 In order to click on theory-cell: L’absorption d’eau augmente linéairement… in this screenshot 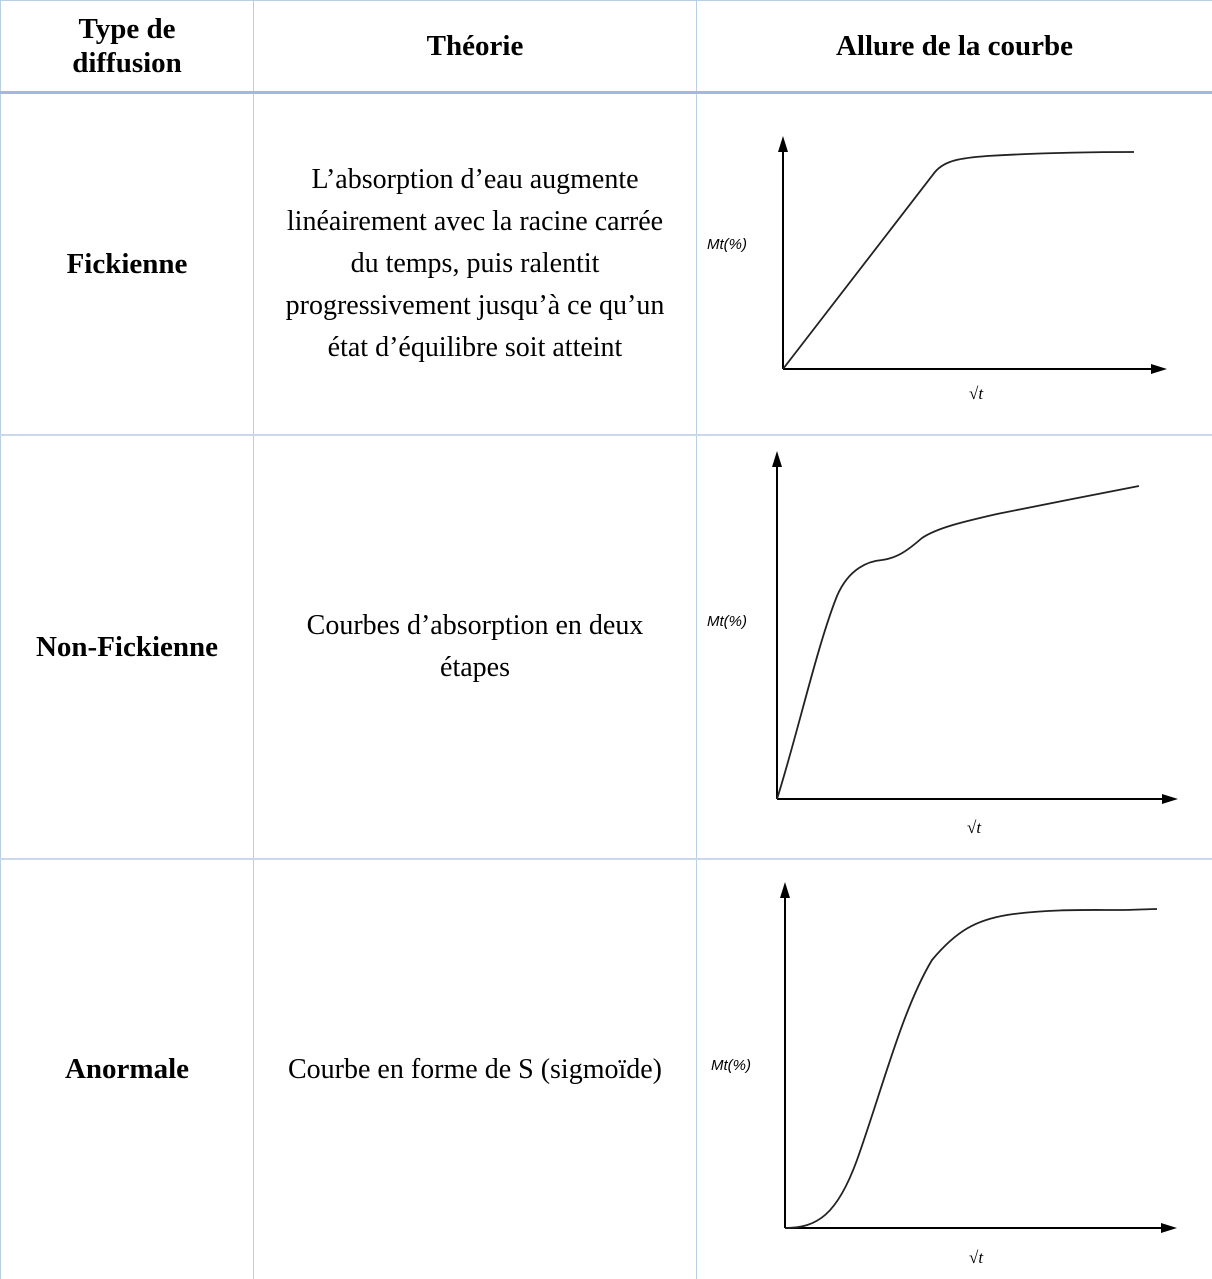, I will do `click(475, 264)`.